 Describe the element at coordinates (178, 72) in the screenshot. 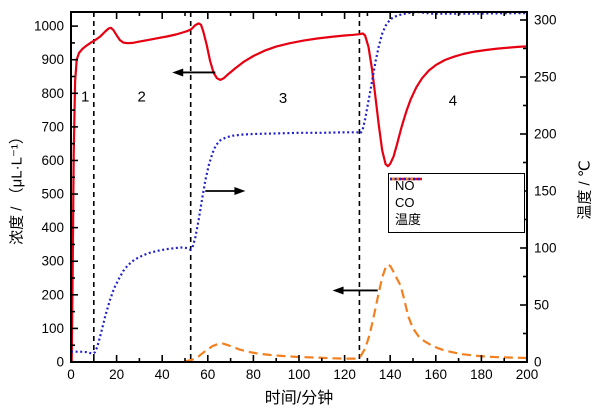

I see `no-to-left-axis-arrow-head` at that location.